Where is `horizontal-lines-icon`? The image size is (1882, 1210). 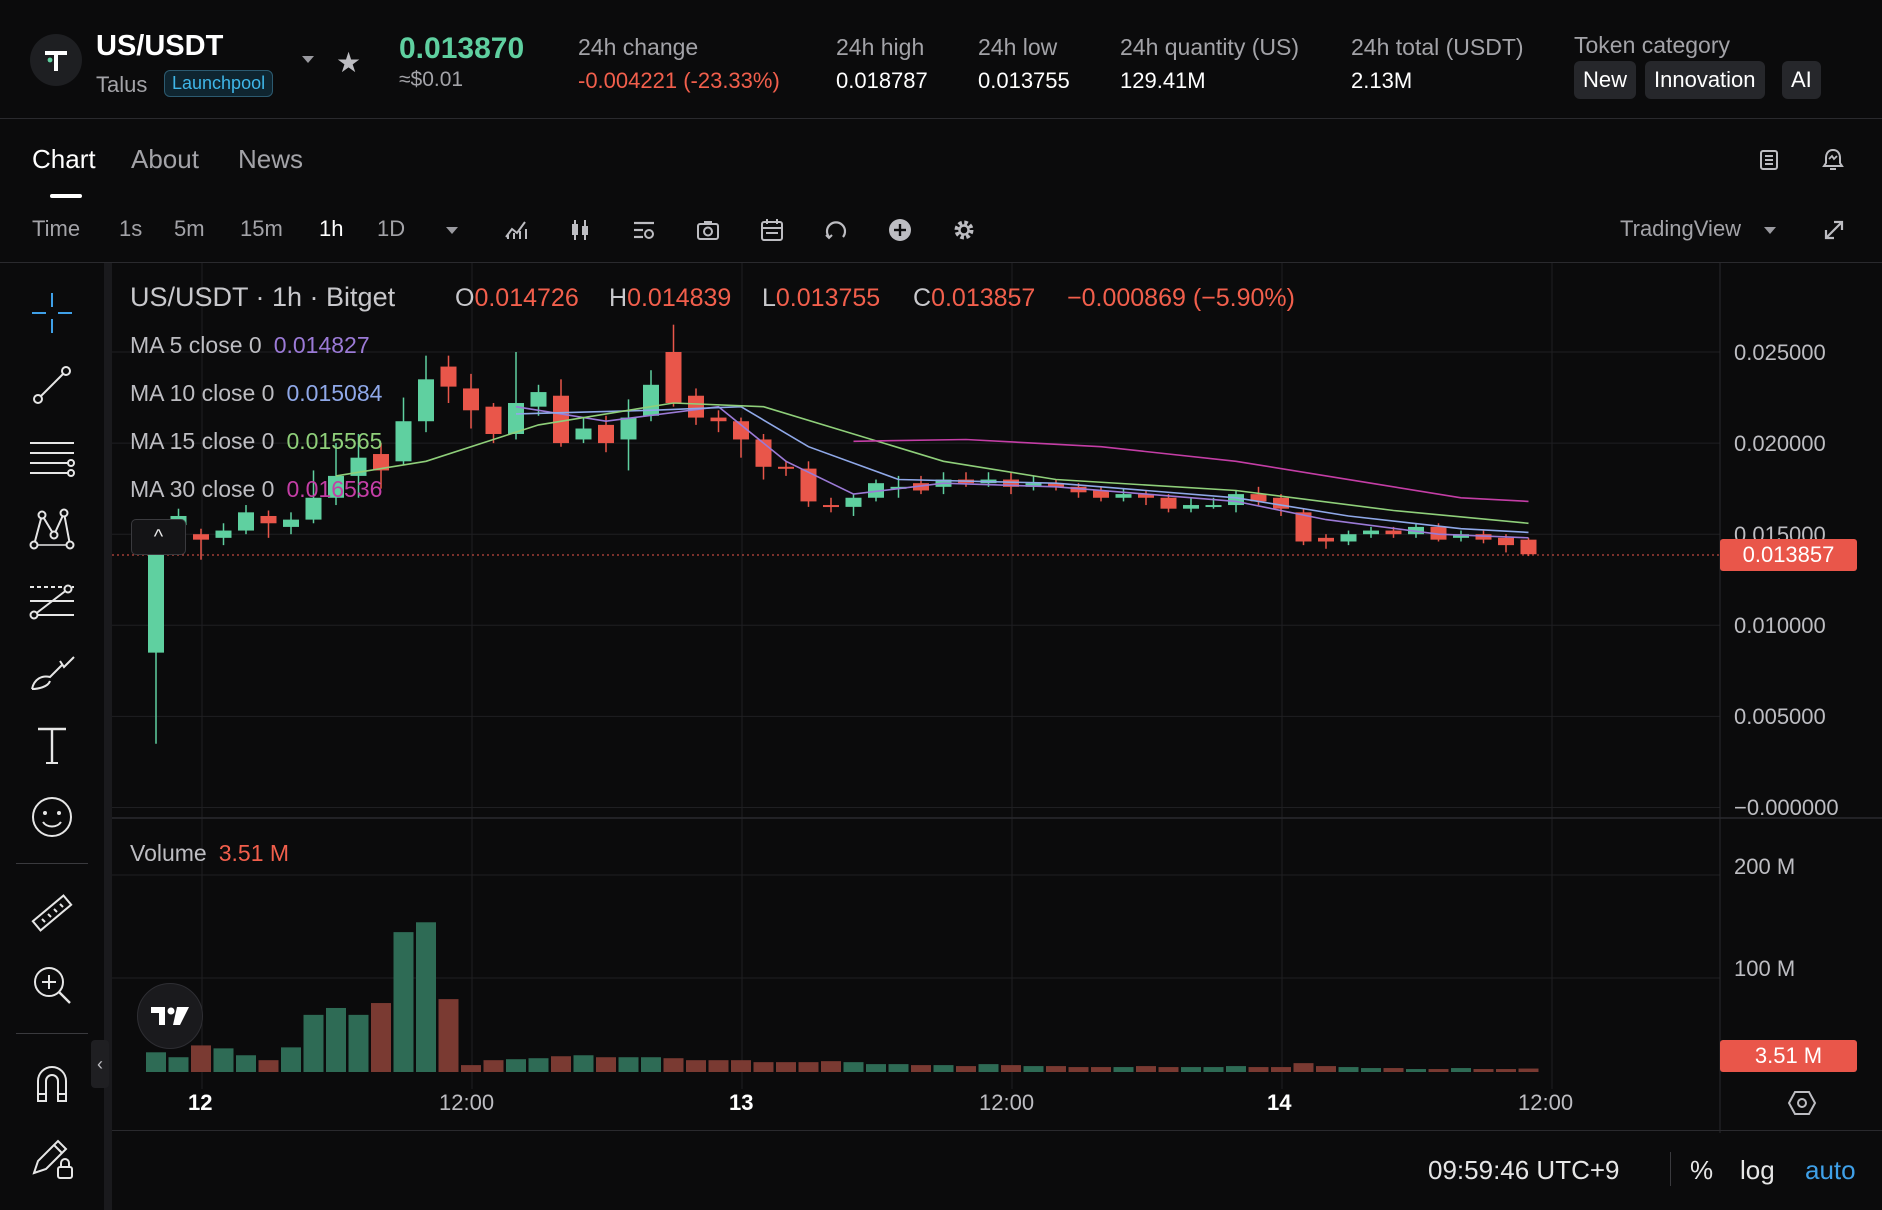 horizontal-lines-icon is located at coordinates (52, 457).